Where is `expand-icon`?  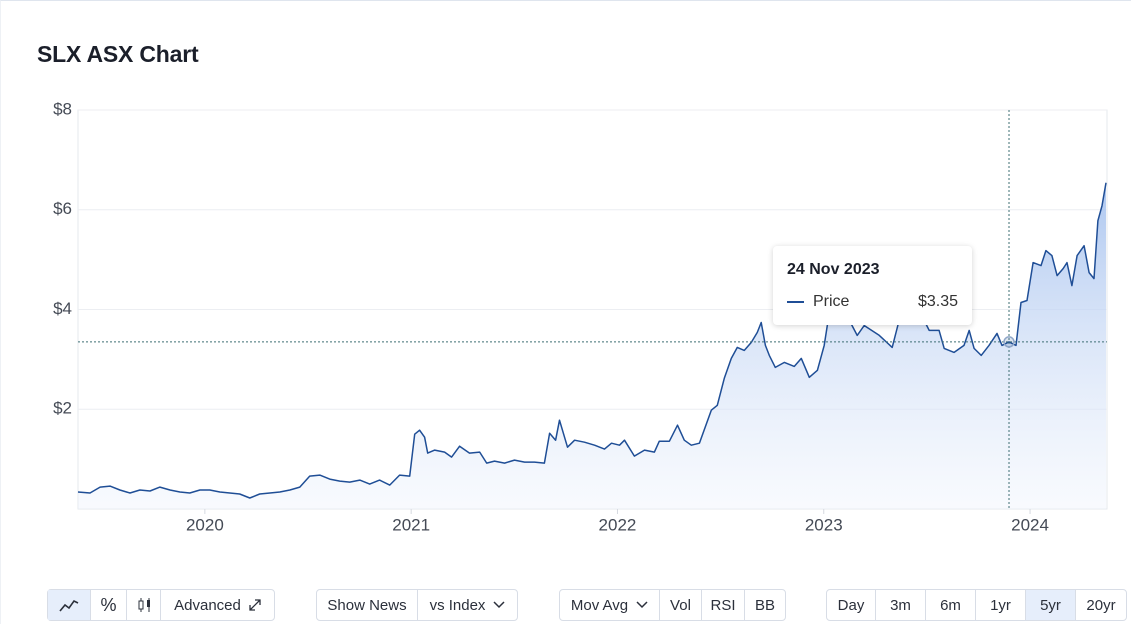
expand-icon is located at coordinates (255, 605).